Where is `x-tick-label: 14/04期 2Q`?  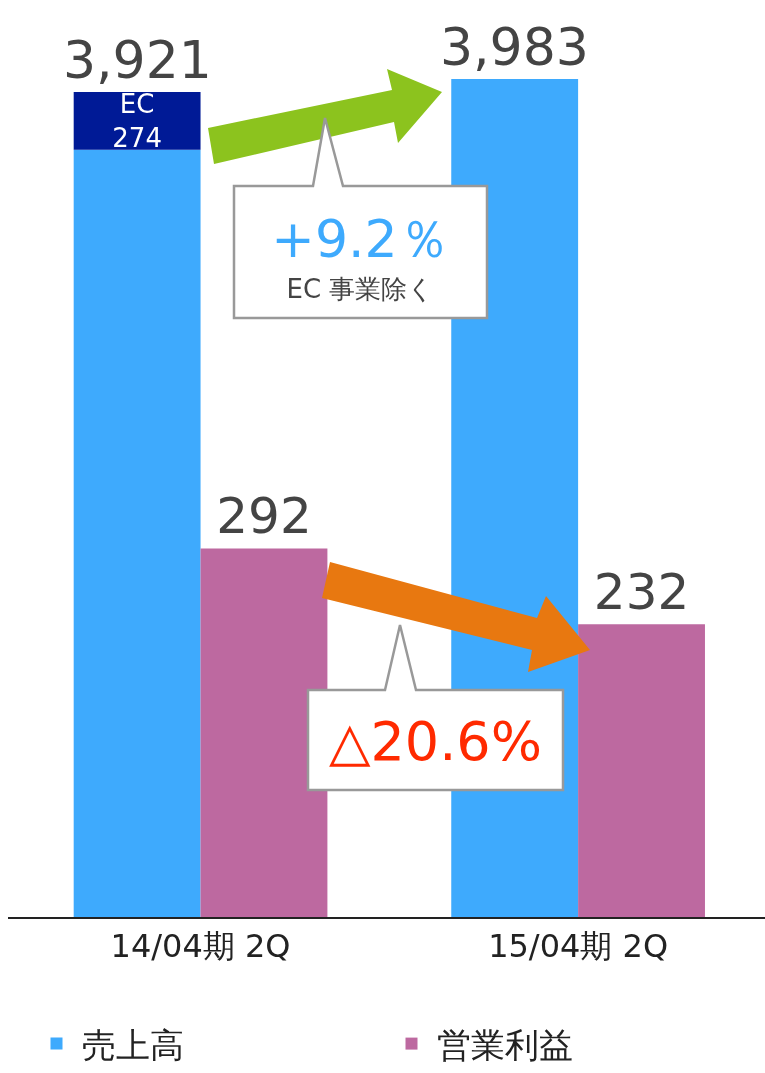 x-tick-label: 14/04期 2Q is located at coordinates (200, 946).